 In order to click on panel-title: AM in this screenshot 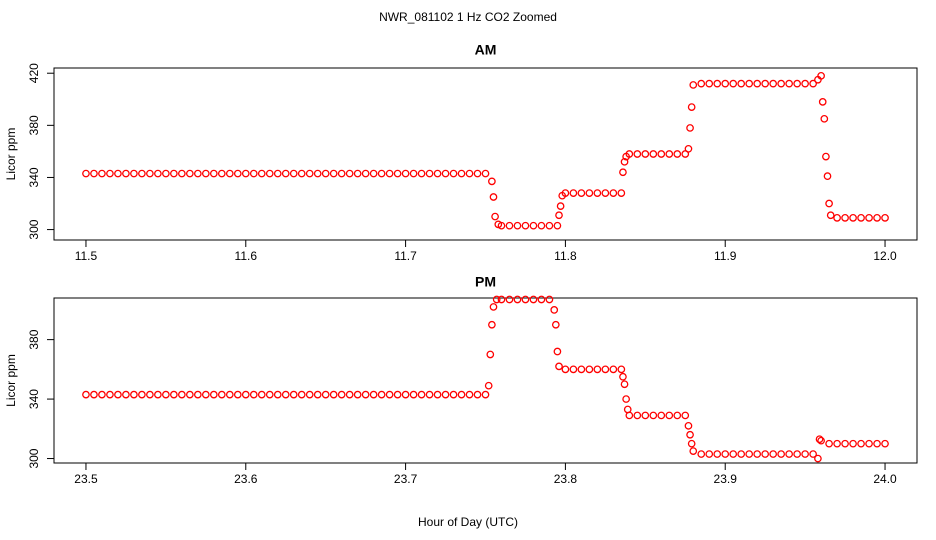, I will do `click(486, 50)`.